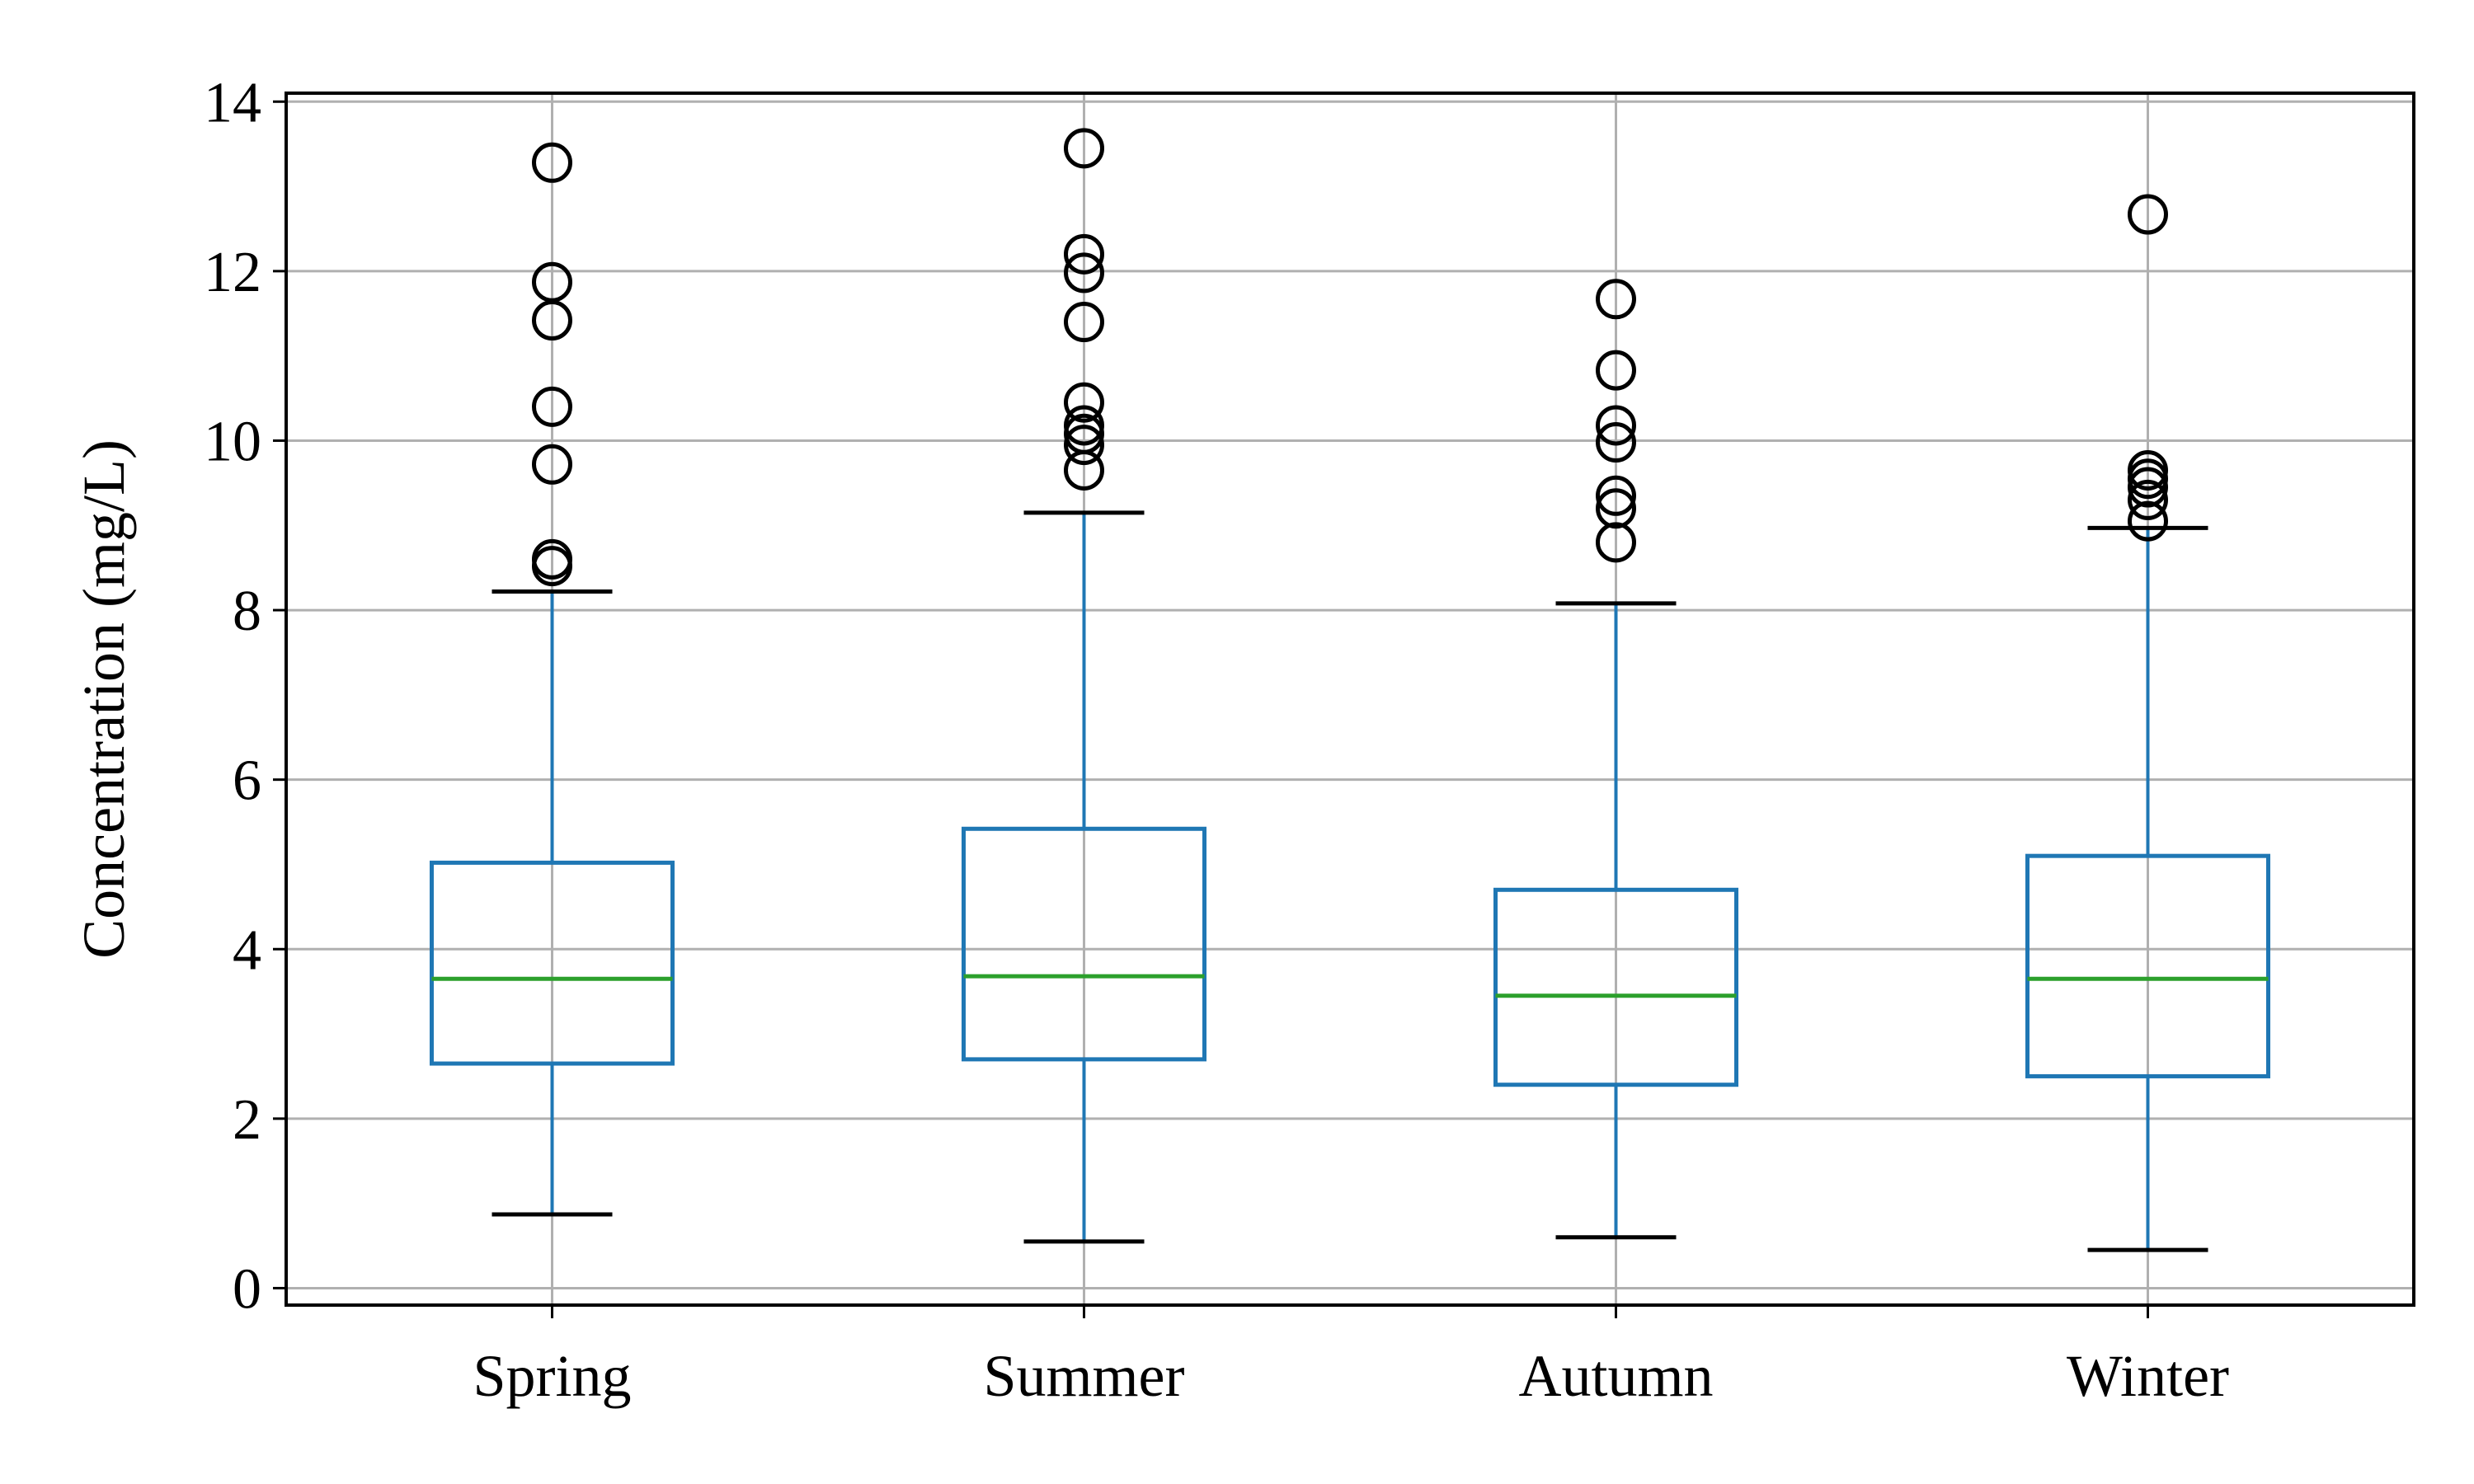 Image resolution: width=2474 pixels, height=1484 pixels. What do you see at coordinates (104, 699) in the screenshot?
I see `y-axis-title: Concentration (mg/L)` at bounding box center [104, 699].